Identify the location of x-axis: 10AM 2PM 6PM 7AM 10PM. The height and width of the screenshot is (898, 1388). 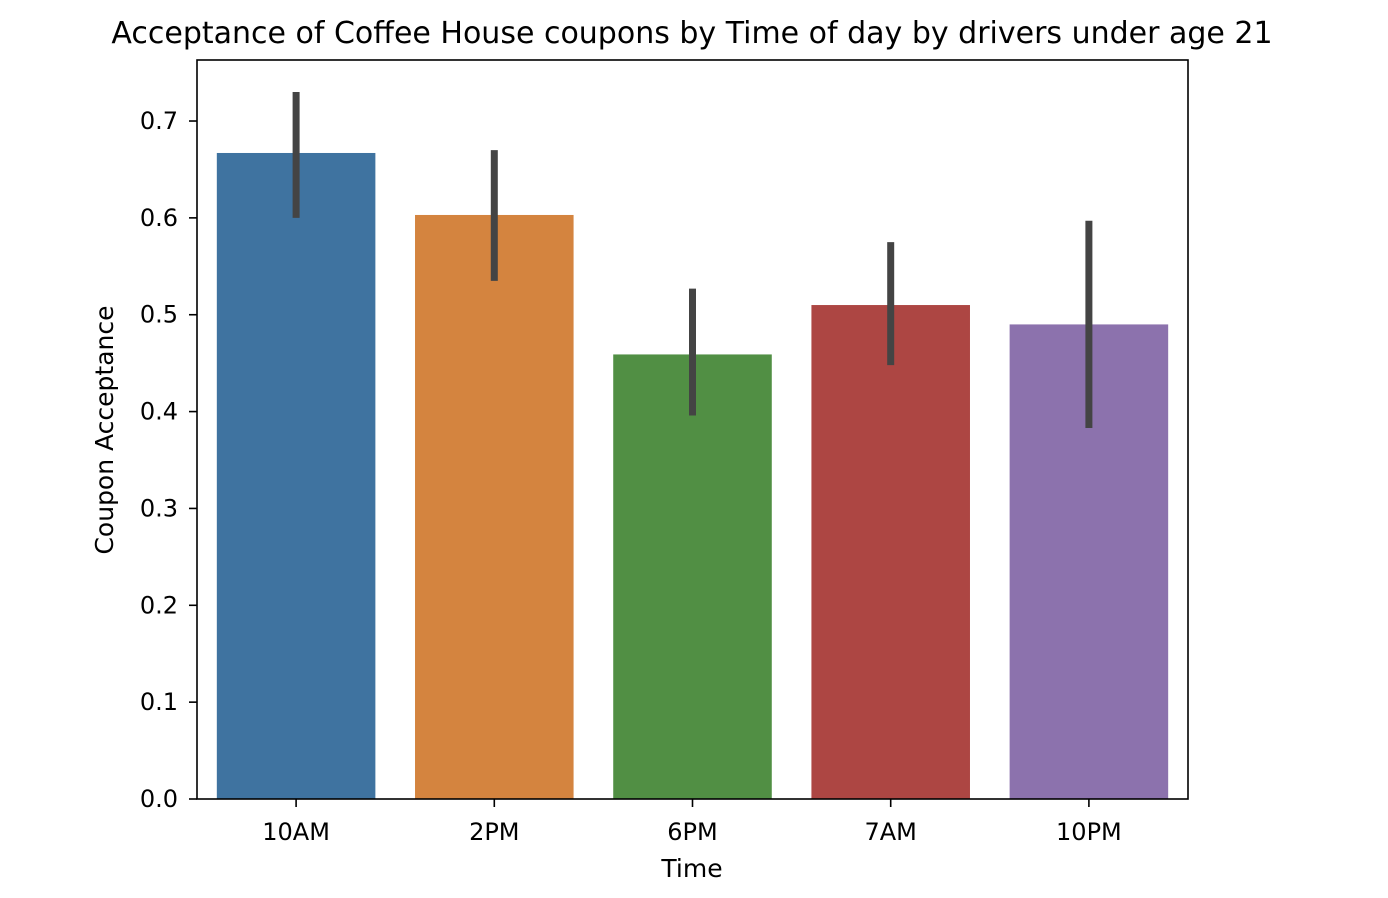
(692, 822).